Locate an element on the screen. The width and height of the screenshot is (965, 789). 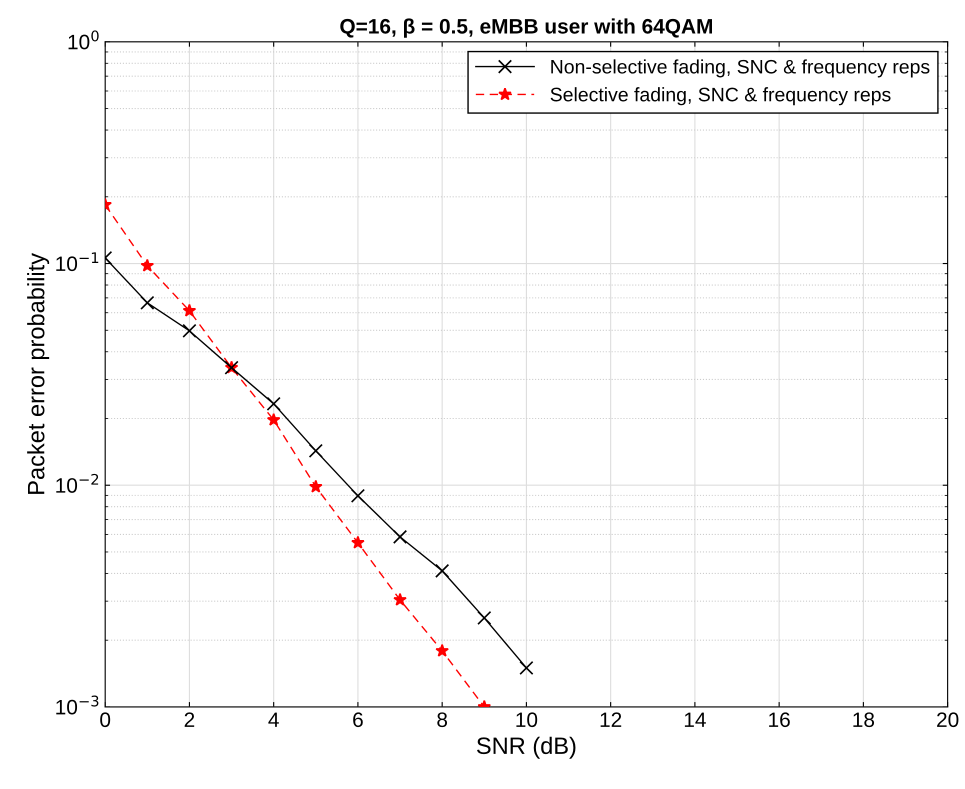
x-tick-label: 14 is located at coordinates (695, 719).